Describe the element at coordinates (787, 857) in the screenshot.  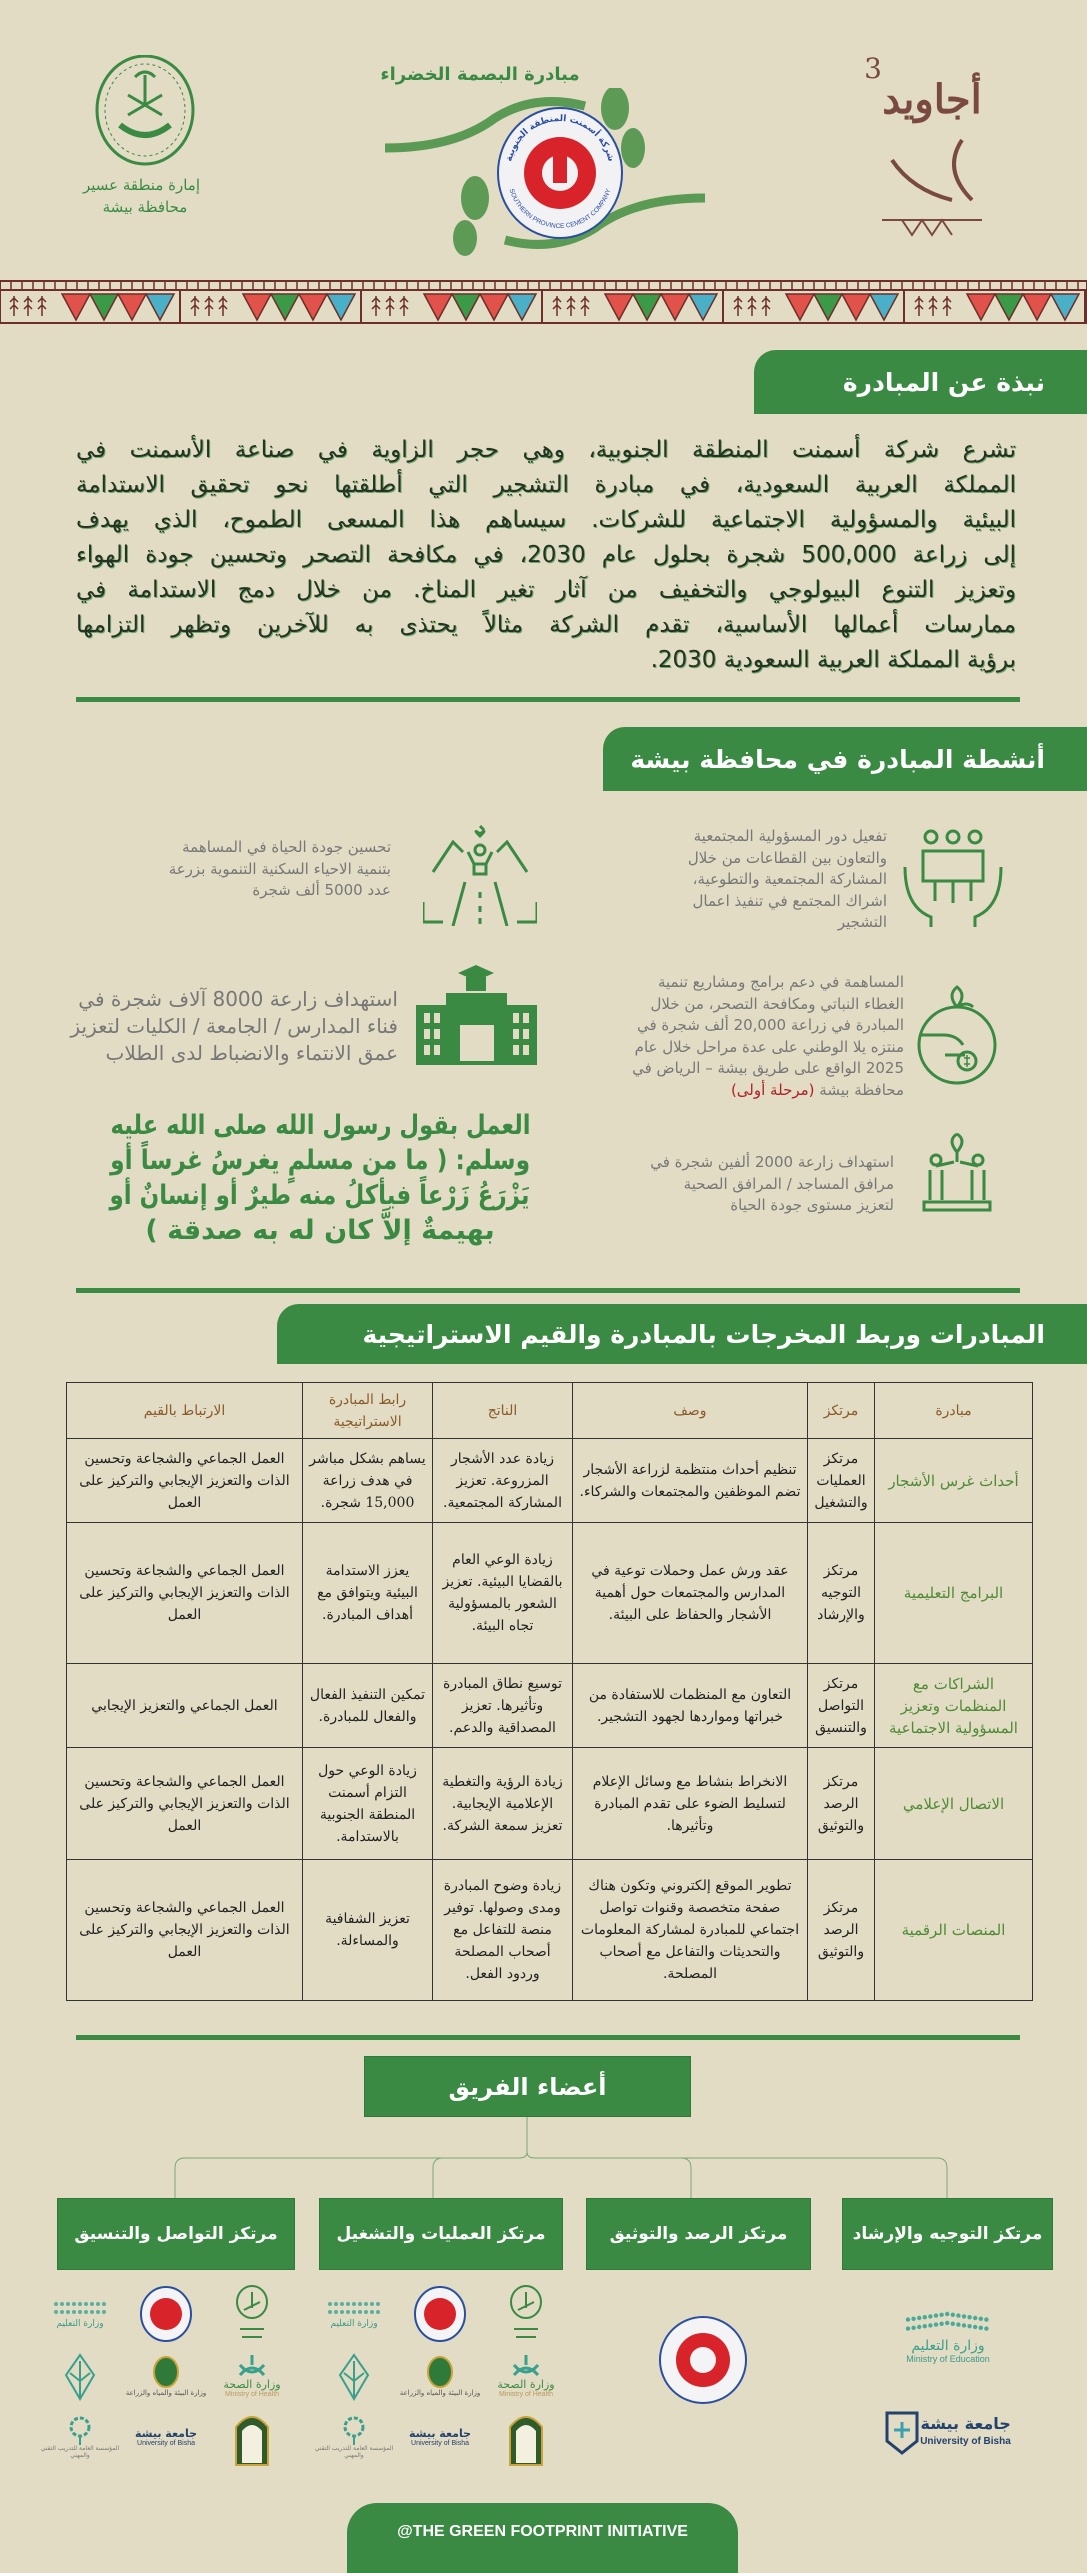
I see `activity-line: والتعاون بين القطاعات من خلال` at that location.